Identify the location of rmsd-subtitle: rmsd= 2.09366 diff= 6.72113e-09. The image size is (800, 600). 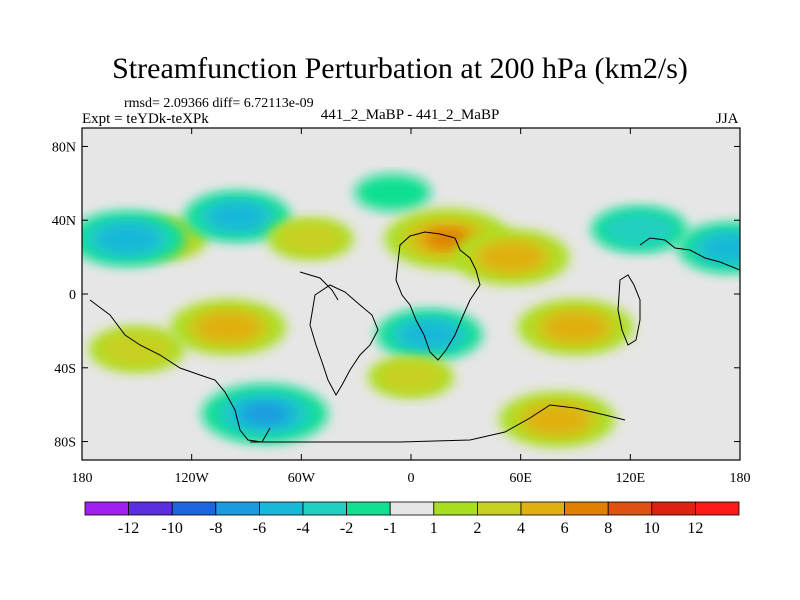
(219, 103).